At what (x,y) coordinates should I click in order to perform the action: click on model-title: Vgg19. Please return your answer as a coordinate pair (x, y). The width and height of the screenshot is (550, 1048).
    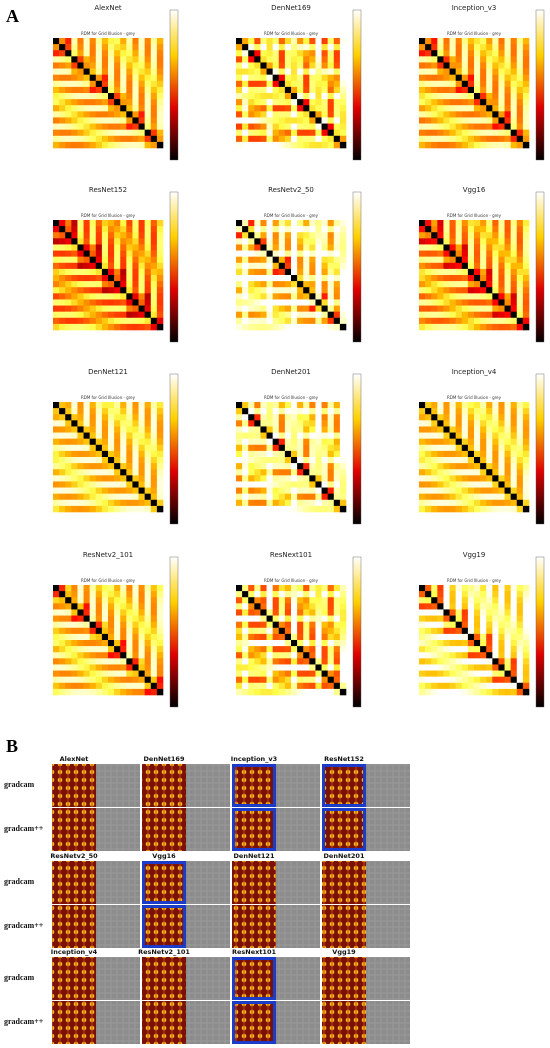
    Looking at the image, I should click on (474, 555).